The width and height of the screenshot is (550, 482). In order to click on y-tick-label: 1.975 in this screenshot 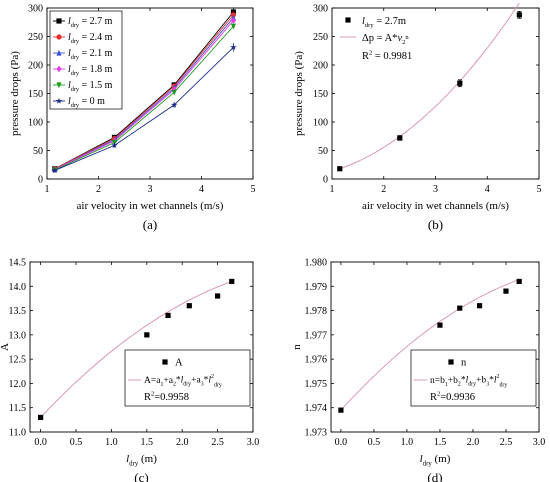, I will do `click(316, 384)`.